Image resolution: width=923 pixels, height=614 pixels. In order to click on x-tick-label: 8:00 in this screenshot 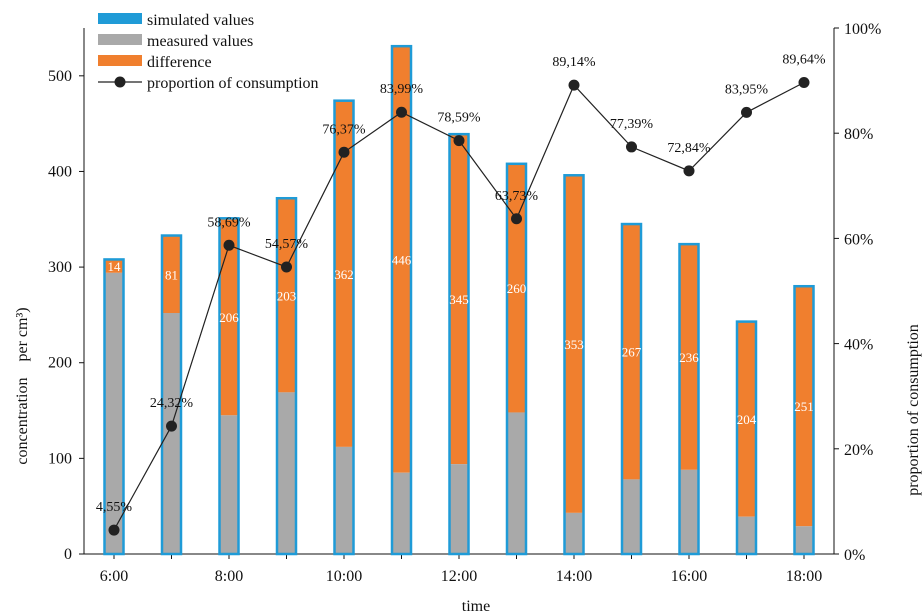, I will do `click(229, 576)`.